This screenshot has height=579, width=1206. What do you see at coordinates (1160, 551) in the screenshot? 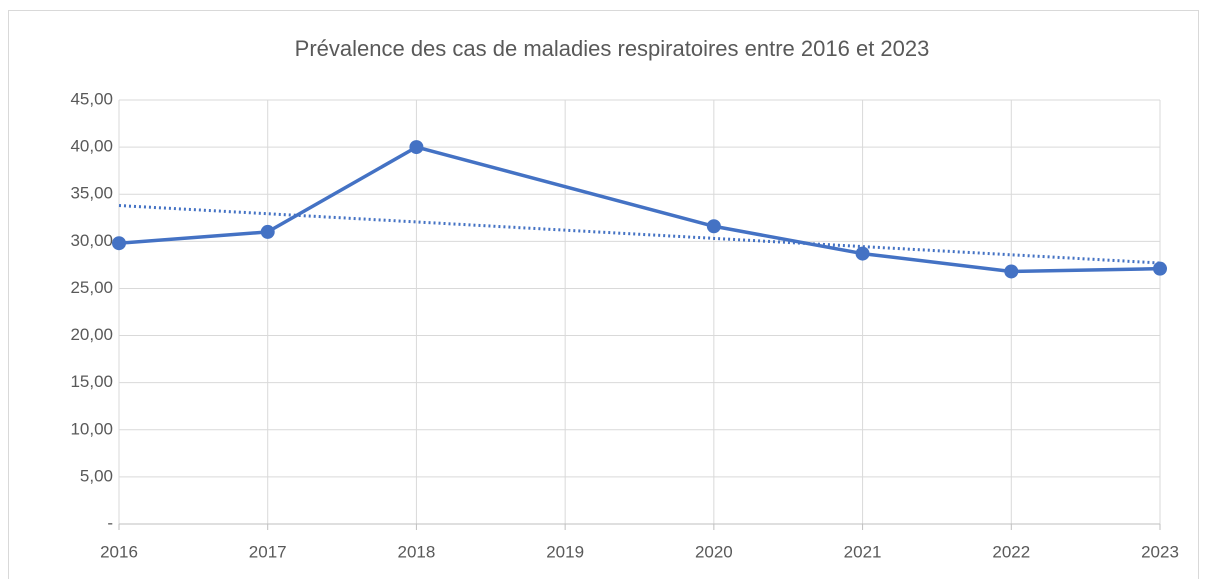
I see `x-tick-label: 2023` at bounding box center [1160, 551].